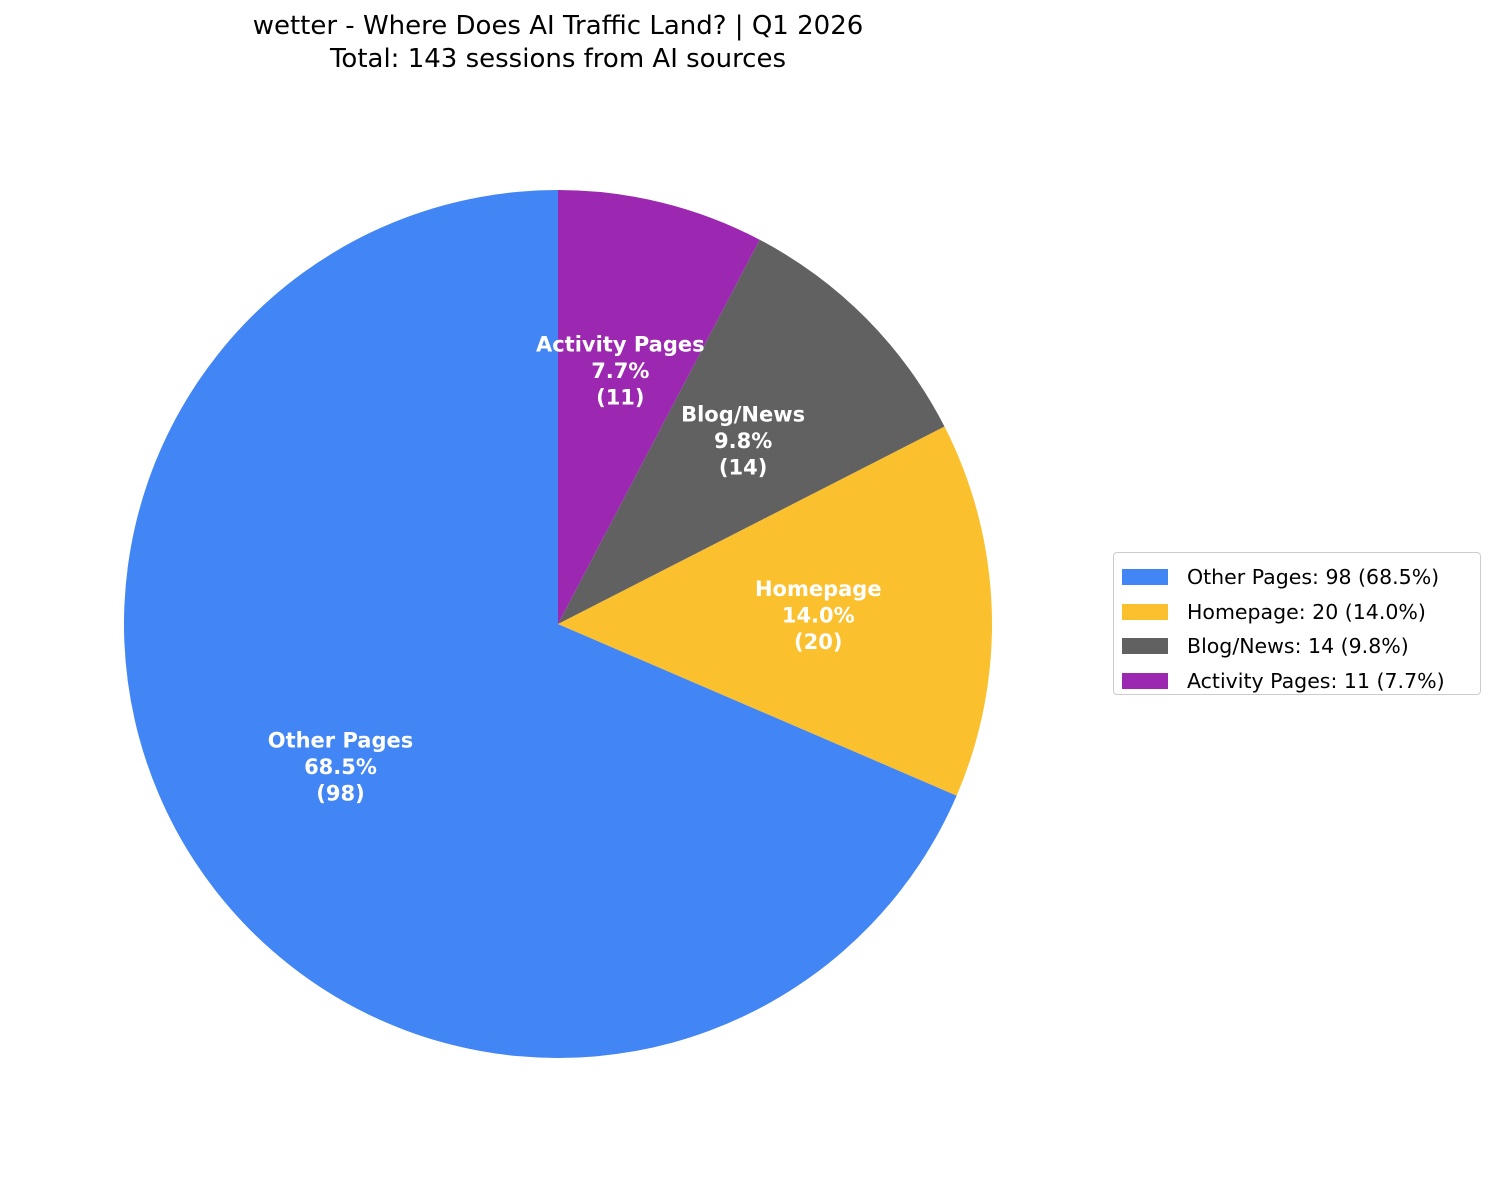  I want to click on legend-swatch-other-pages, so click(1145, 577).